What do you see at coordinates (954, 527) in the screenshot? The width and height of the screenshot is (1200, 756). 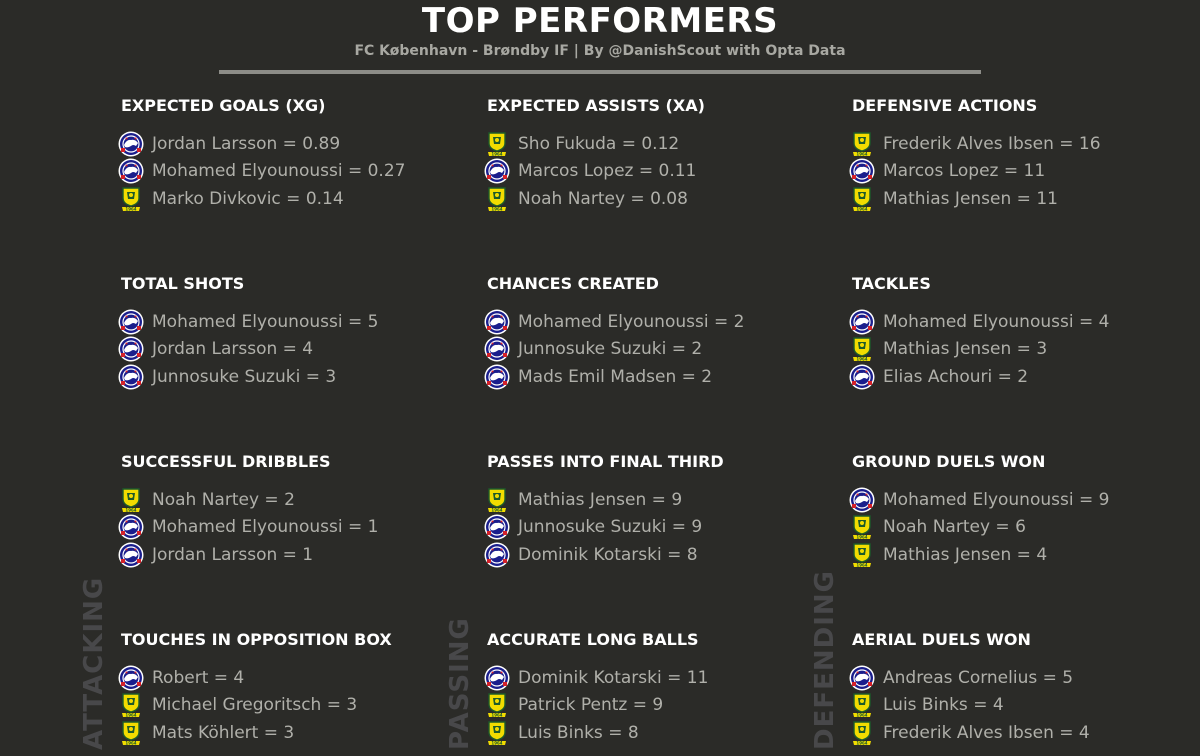 I see `player-stat-text: Noah Nartey = 6` at bounding box center [954, 527].